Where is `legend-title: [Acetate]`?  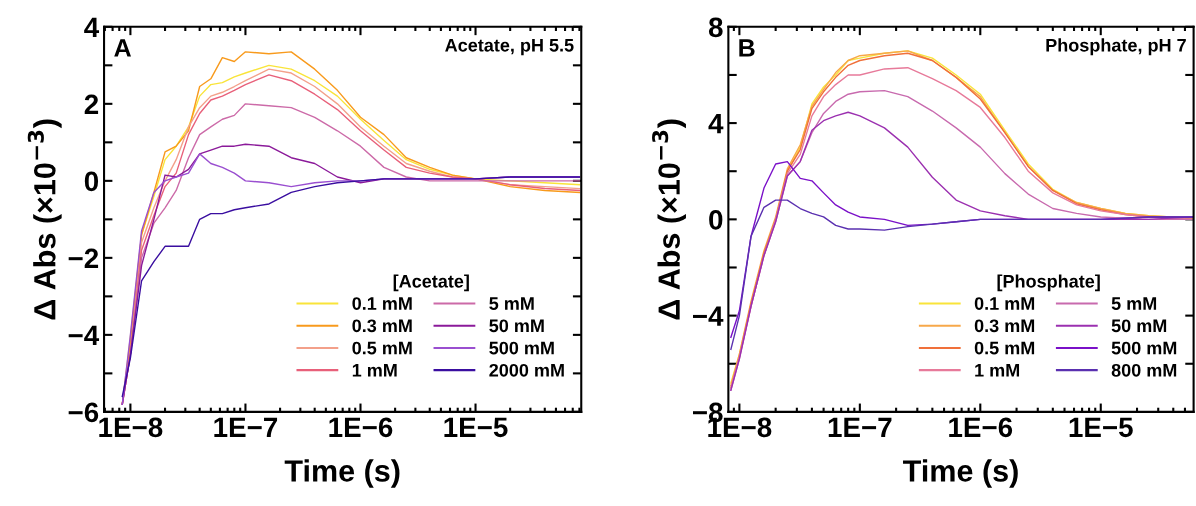
legend-title: [Acetate] is located at coordinates (431, 283).